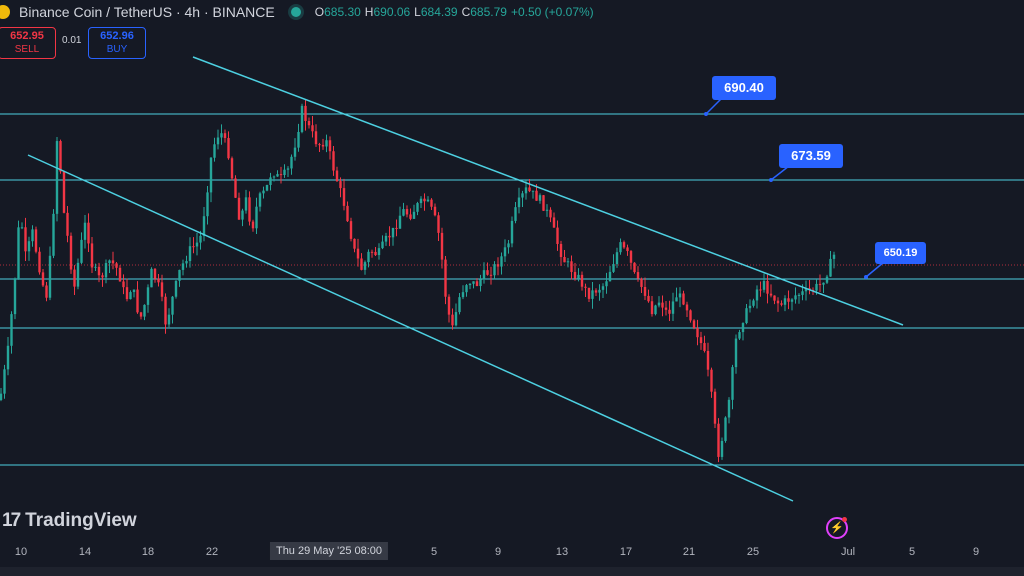  Describe the element at coordinates (837, 528) in the screenshot. I see `lightning-icon: ⚡` at that location.